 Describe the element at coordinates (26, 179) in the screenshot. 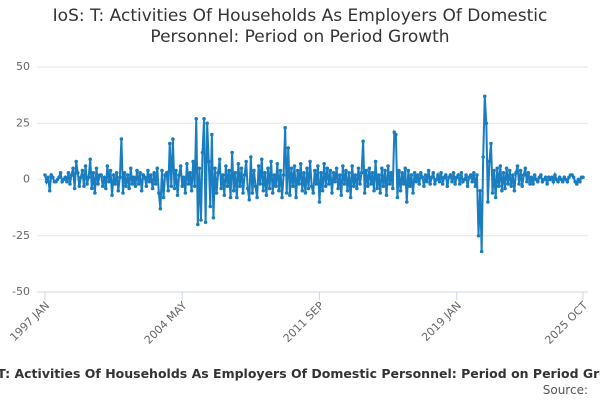

I see `y-tick-label: 0` at that location.